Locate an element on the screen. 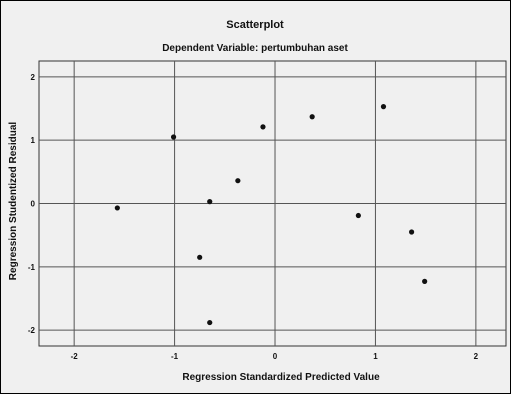  x-tick-label: 1 is located at coordinates (375, 356).